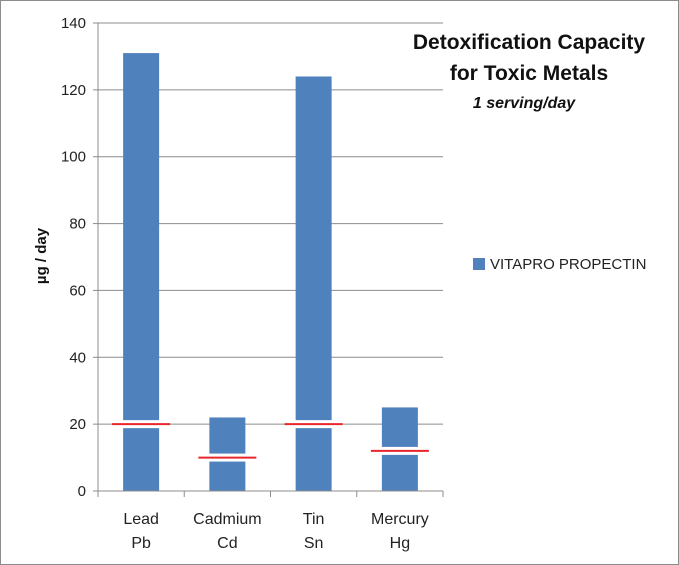  Describe the element at coordinates (77, 357) in the screenshot. I see `y-tick-label: 40` at that location.